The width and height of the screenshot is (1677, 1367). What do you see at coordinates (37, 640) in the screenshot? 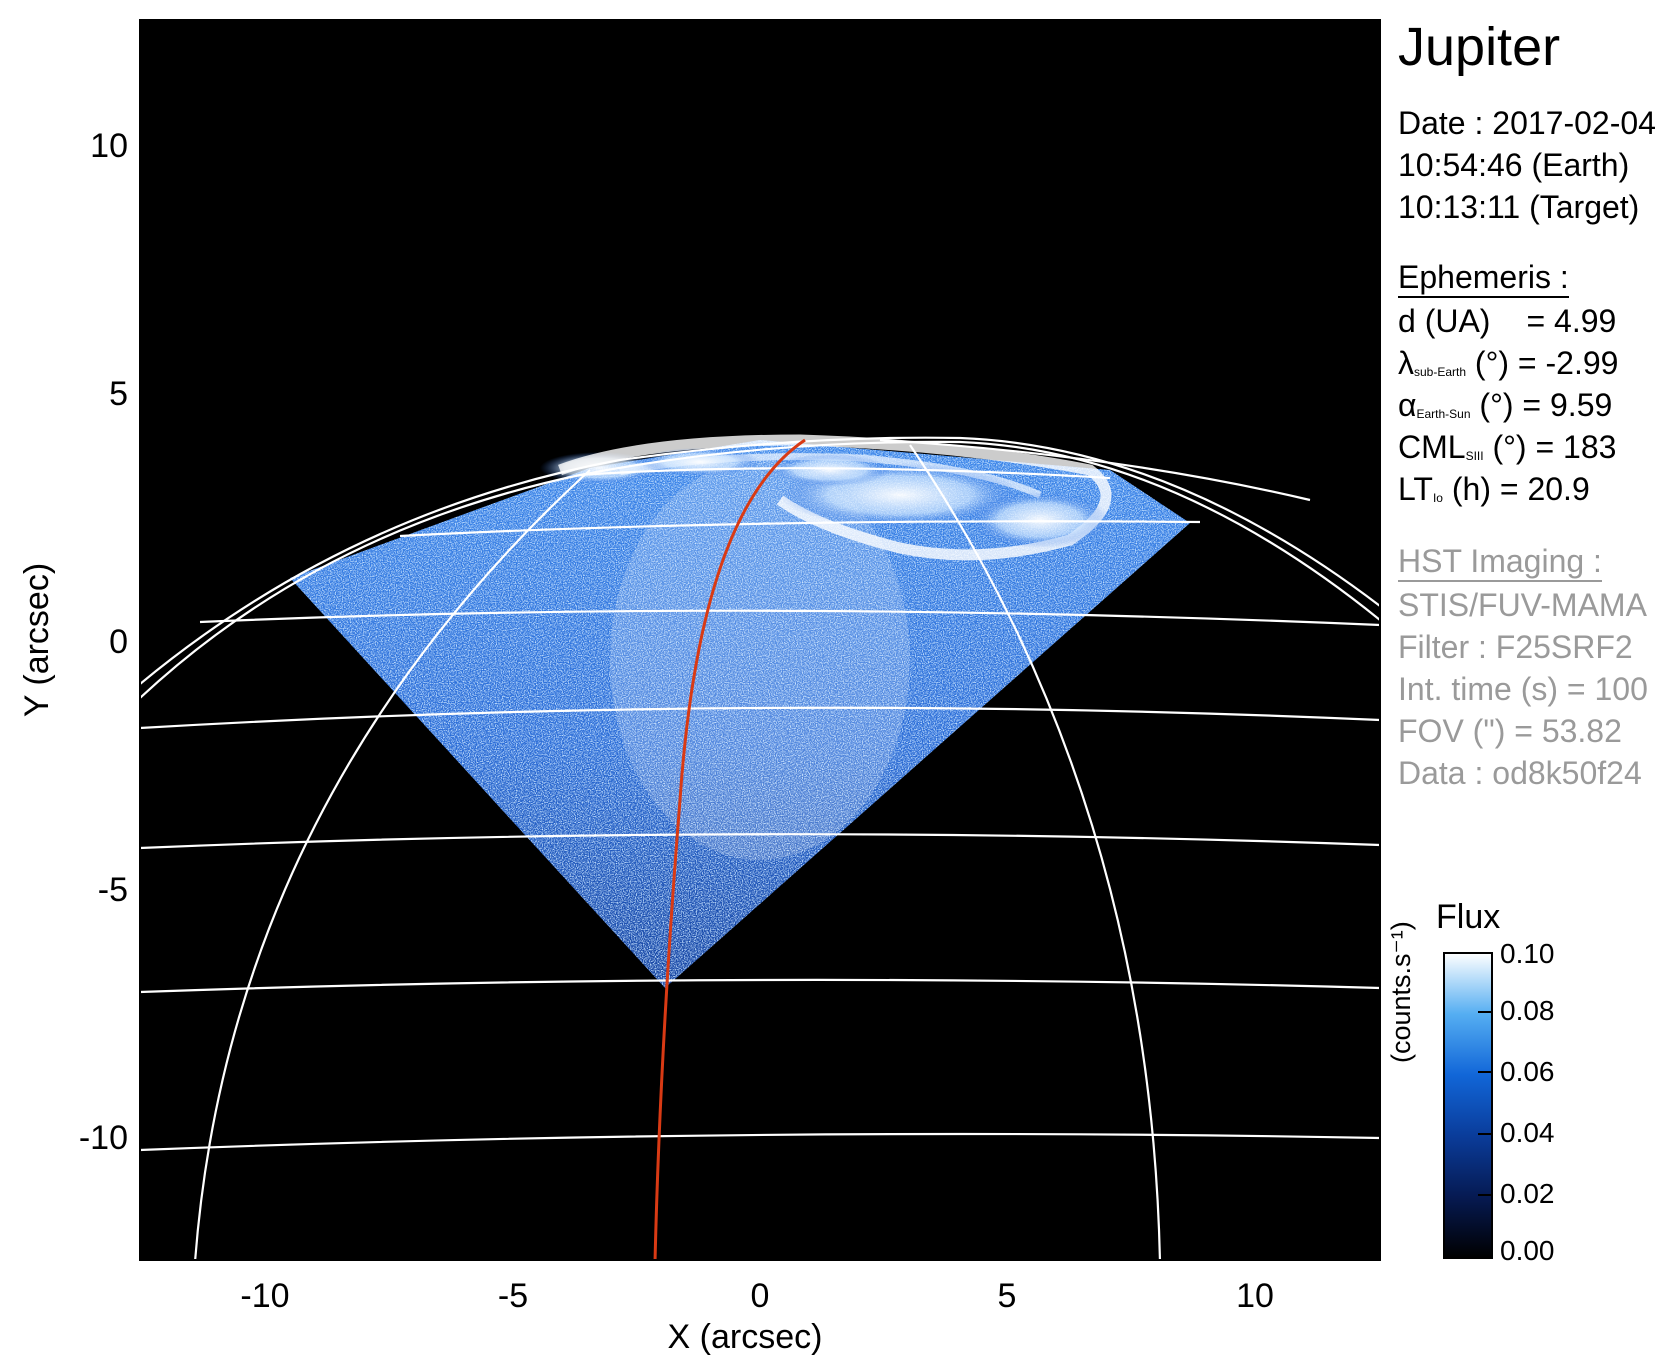
I see `y-axis-label: Y (arcsec)` at bounding box center [37, 640].